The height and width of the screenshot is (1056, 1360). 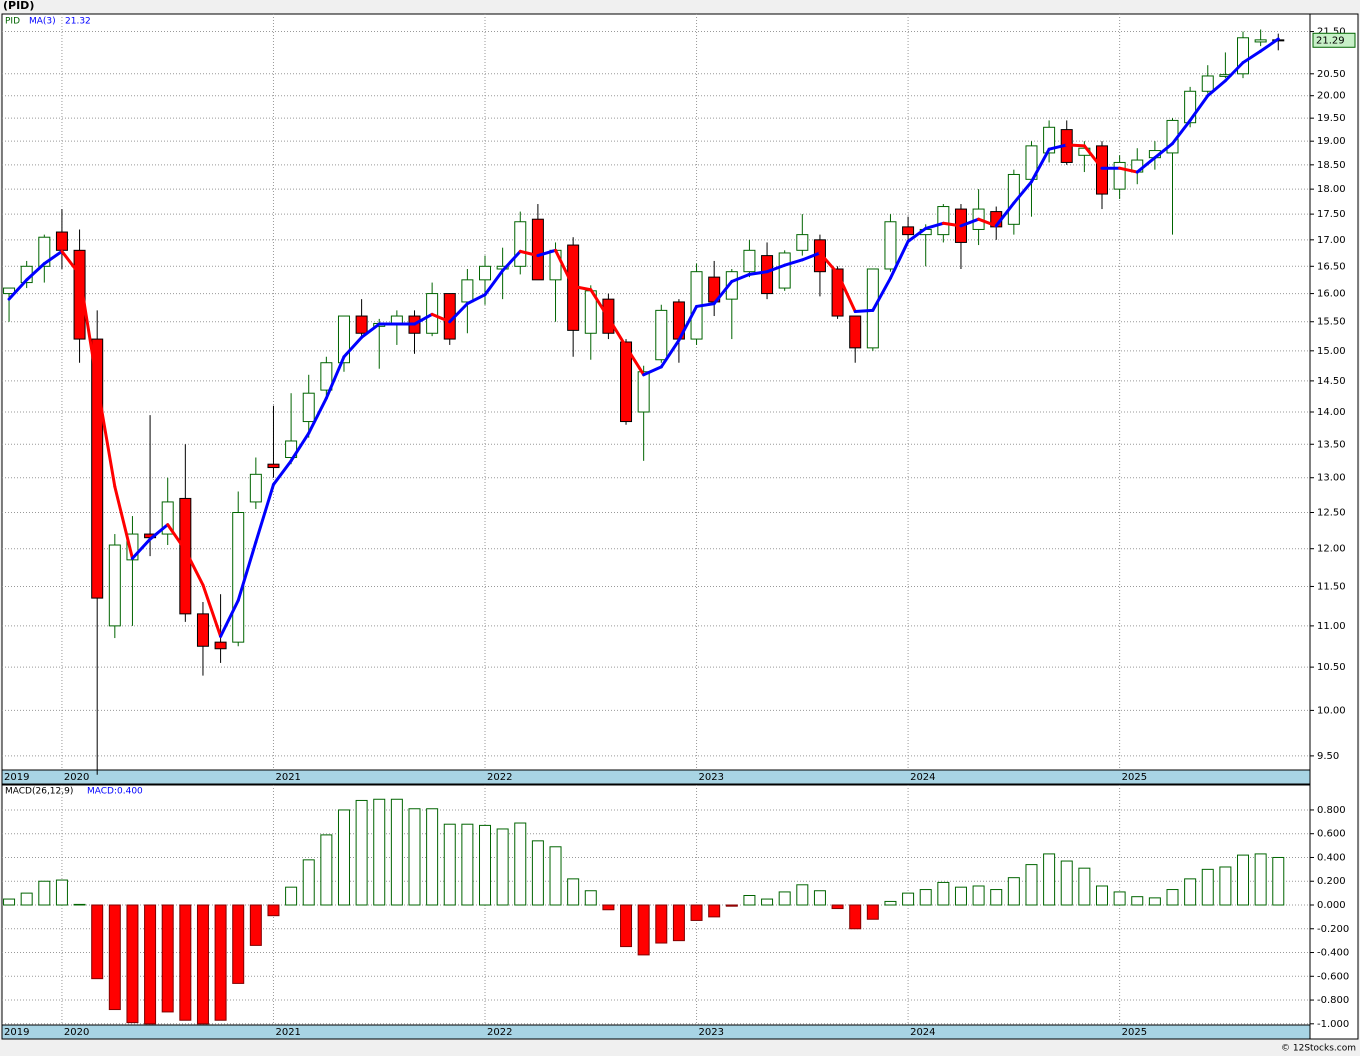 What do you see at coordinates (39, 792) in the screenshot?
I see `legend-macd: MACD(26,12,9)` at bounding box center [39, 792].